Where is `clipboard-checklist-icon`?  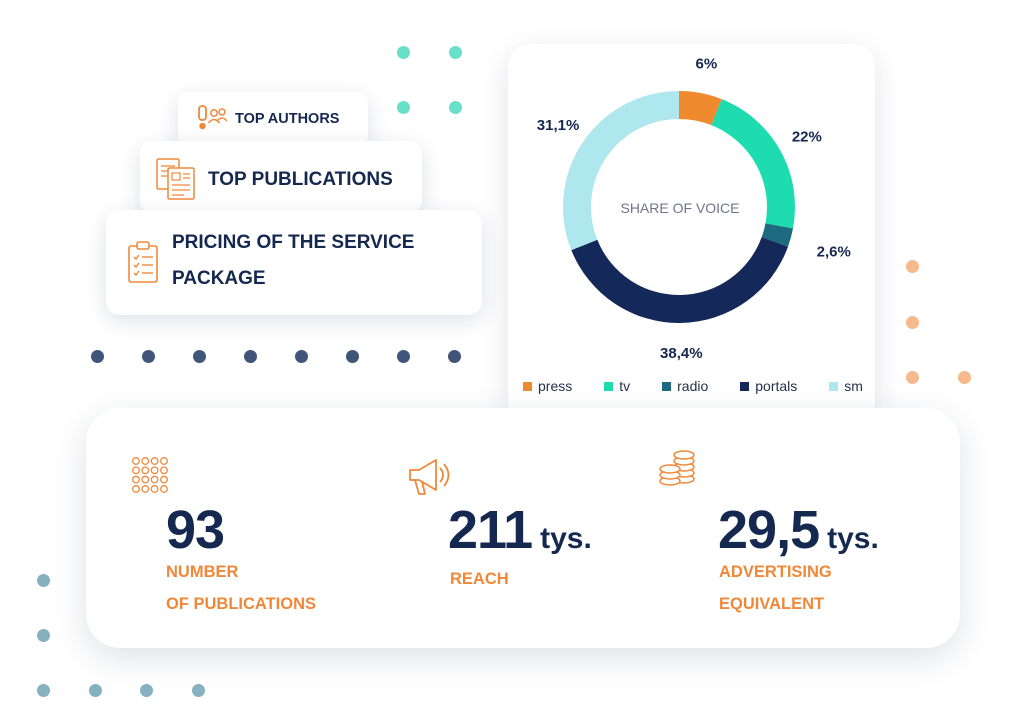 clipboard-checklist-icon is located at coordinates (143, 262).